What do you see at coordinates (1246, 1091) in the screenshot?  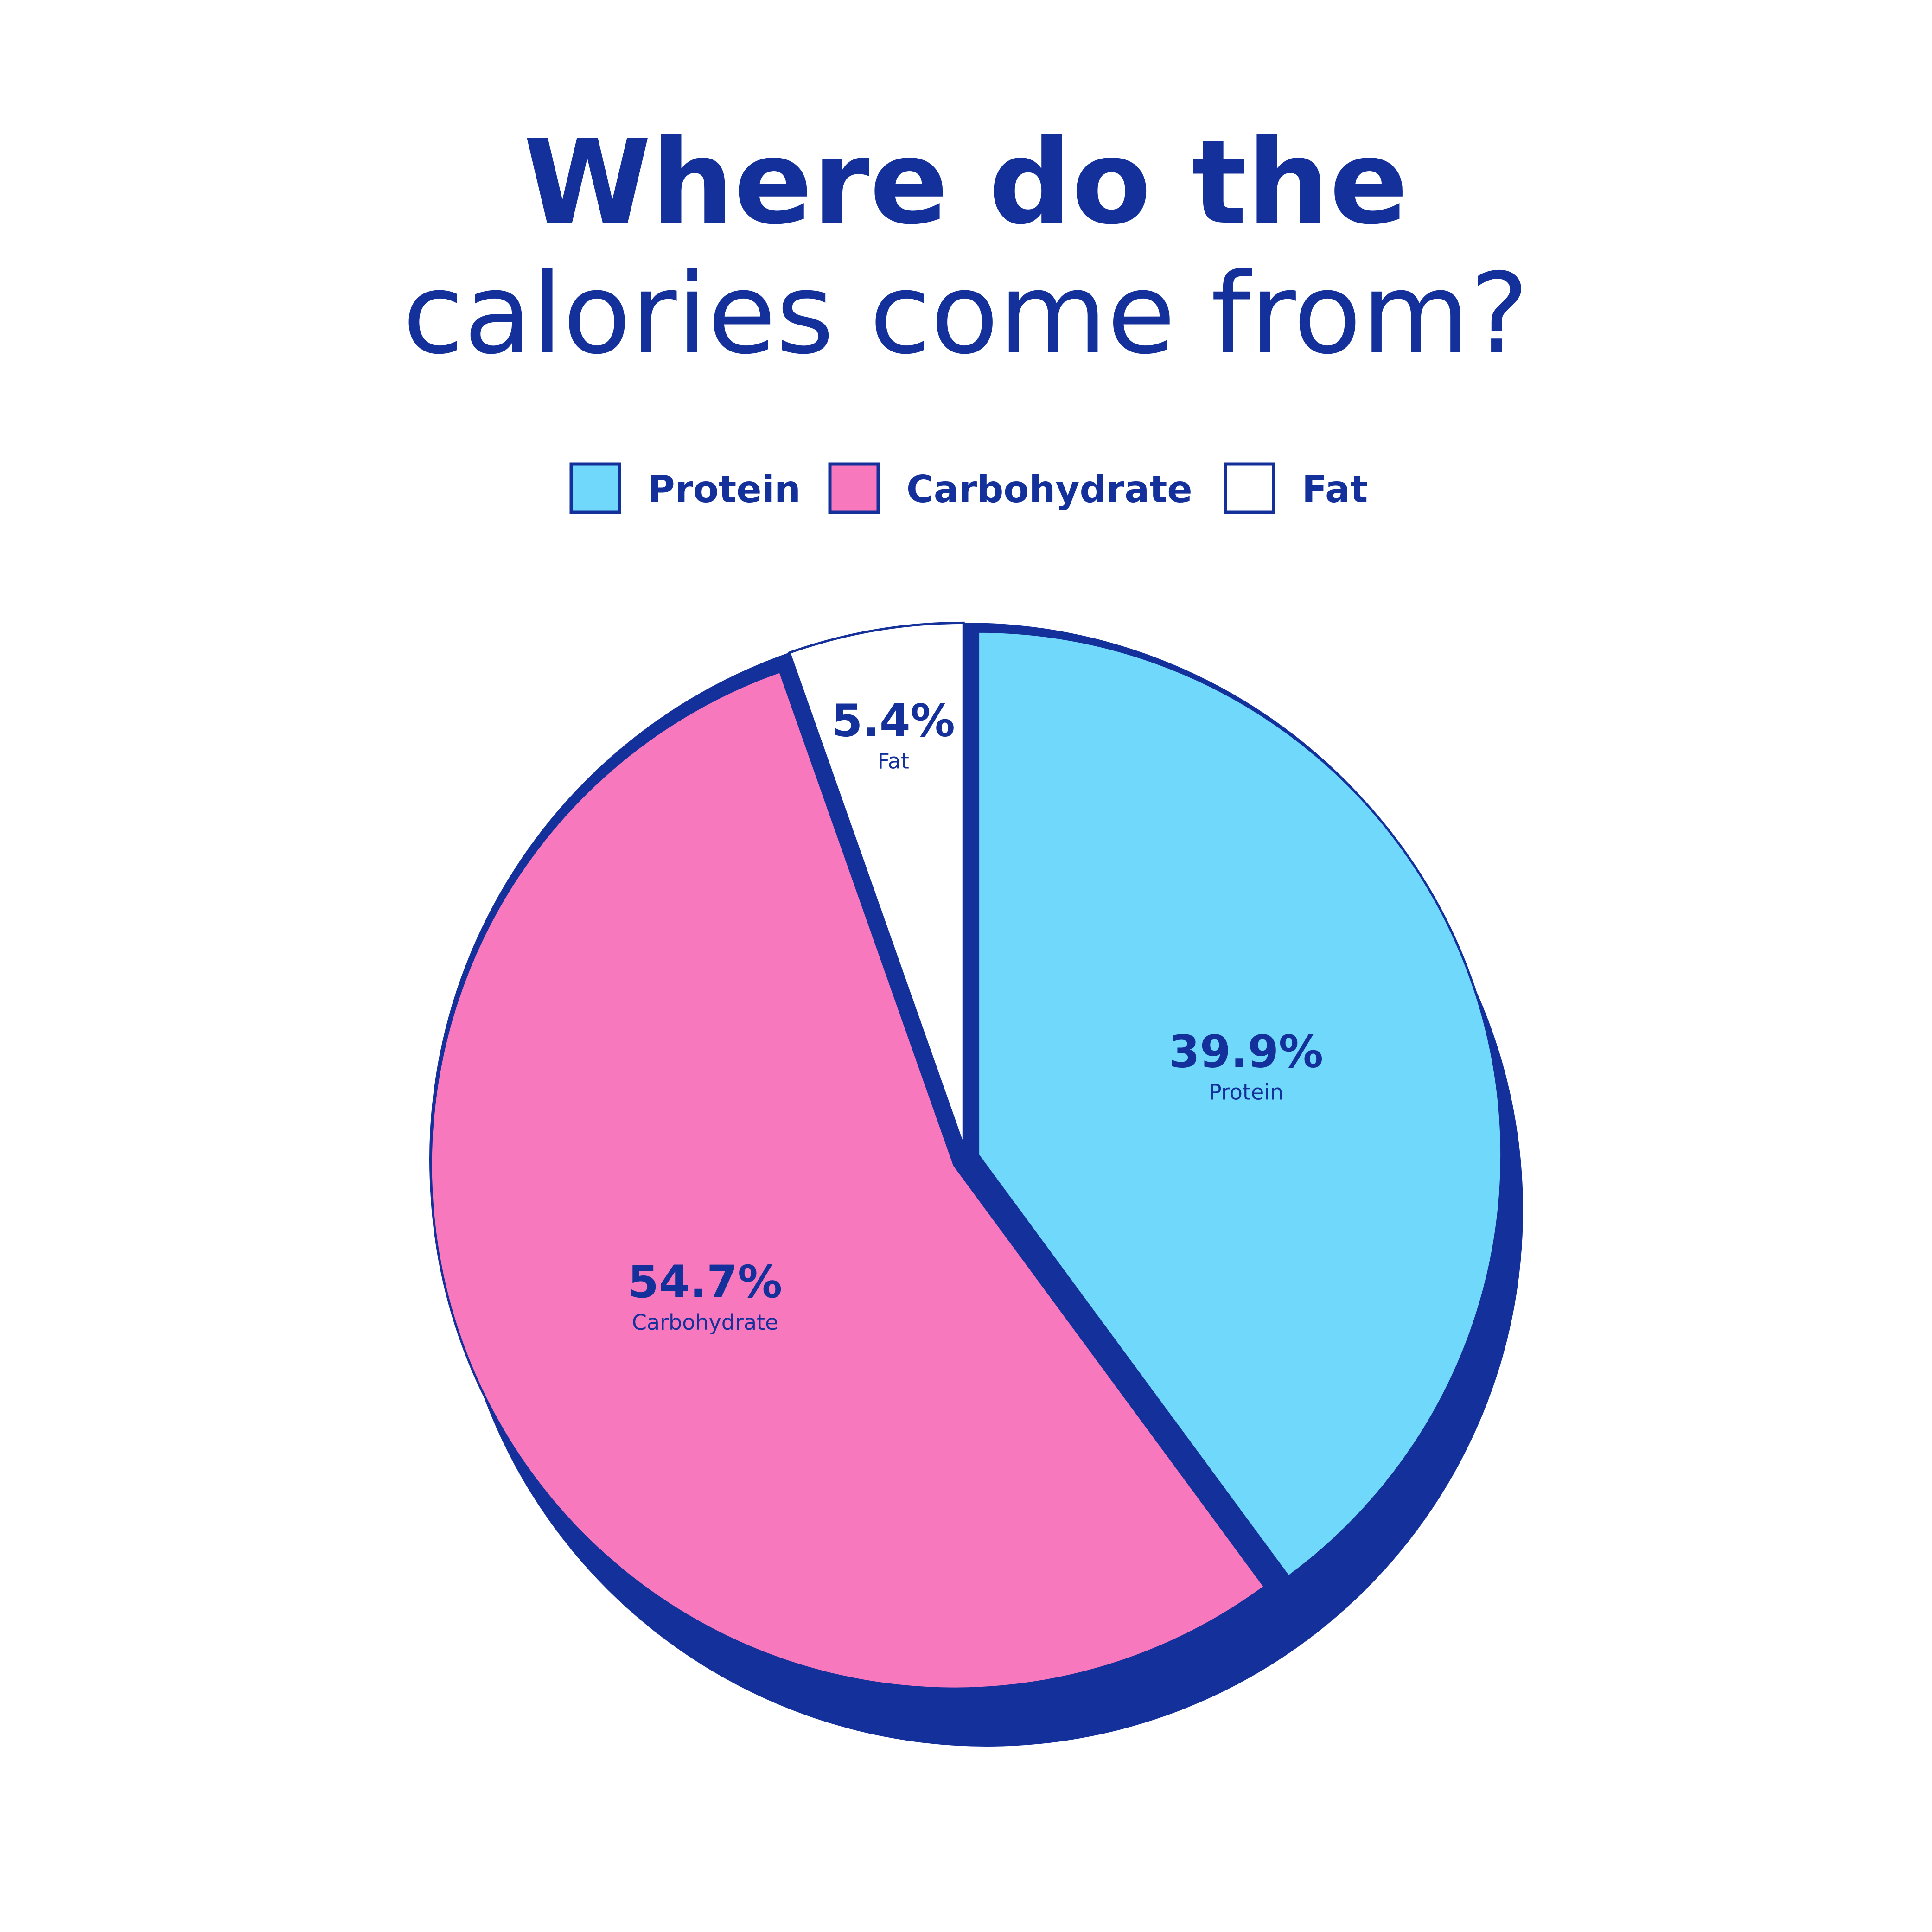 I see `slice-name-label: Protein` at bounding box center [1246, 1091].